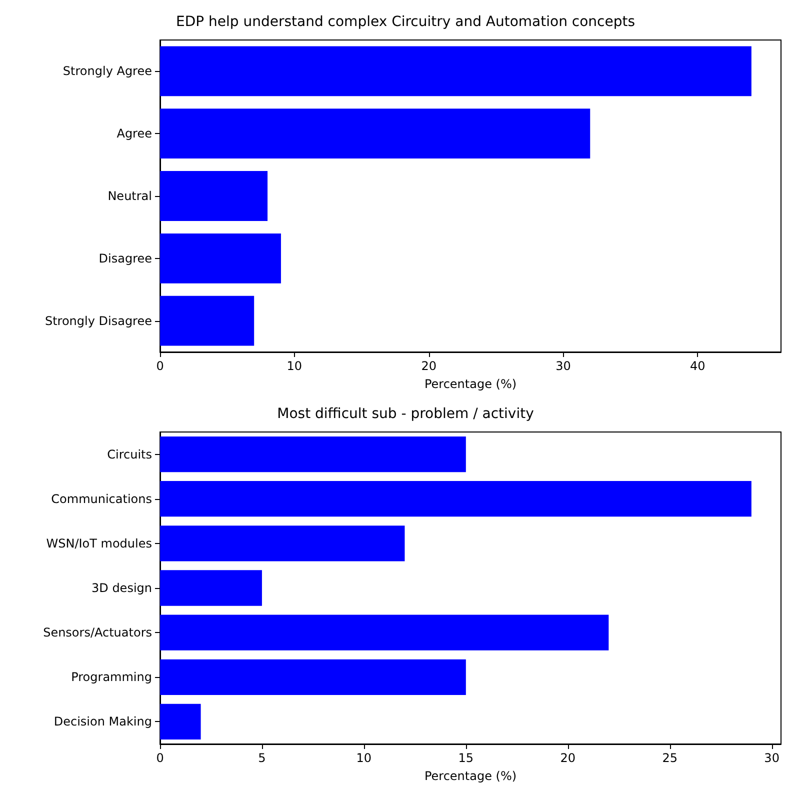 Image resolution: width=811 pixels, height=805 pixels. What do you see at coordinates (262, 758) in the screenshot?
I see `x-tick-label: 5` at bounding box center [262, 758].